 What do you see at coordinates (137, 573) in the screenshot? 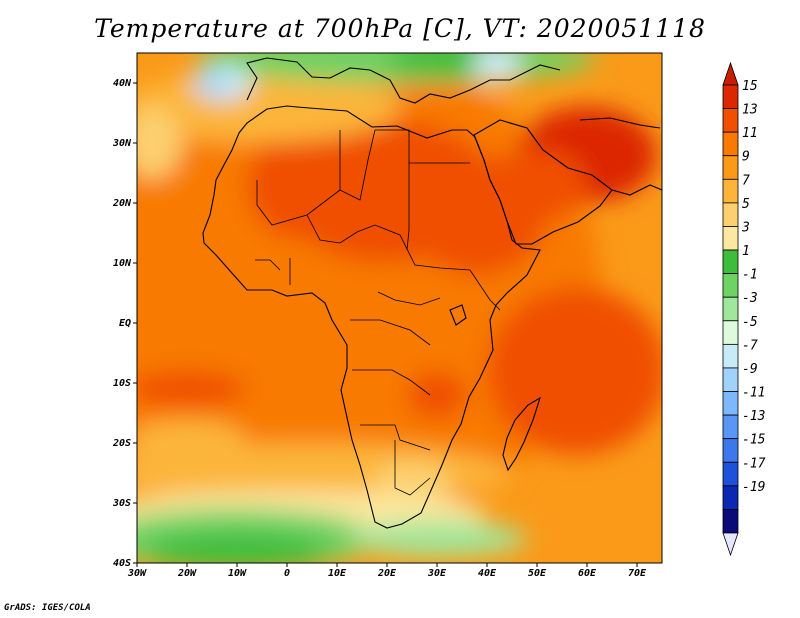
I see `lon-tick-label: 30W` at bounding box center [137, 573].